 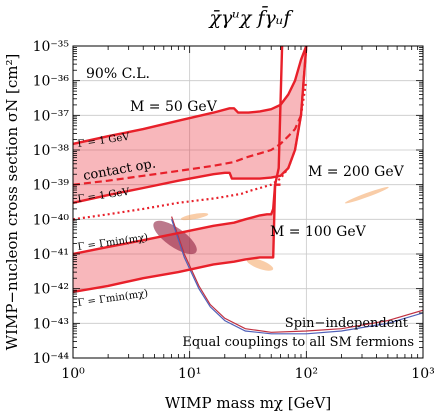 What do you see at coordinates (356, 172) in the screenshot?
I see `m200-label: M = 200 GeV` at bounding box center [356, 172].